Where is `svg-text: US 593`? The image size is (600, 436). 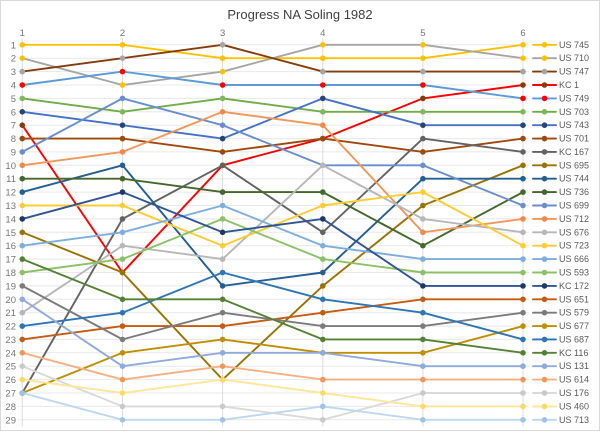 svg-text: US 593 is located at coordinates (574, 273).